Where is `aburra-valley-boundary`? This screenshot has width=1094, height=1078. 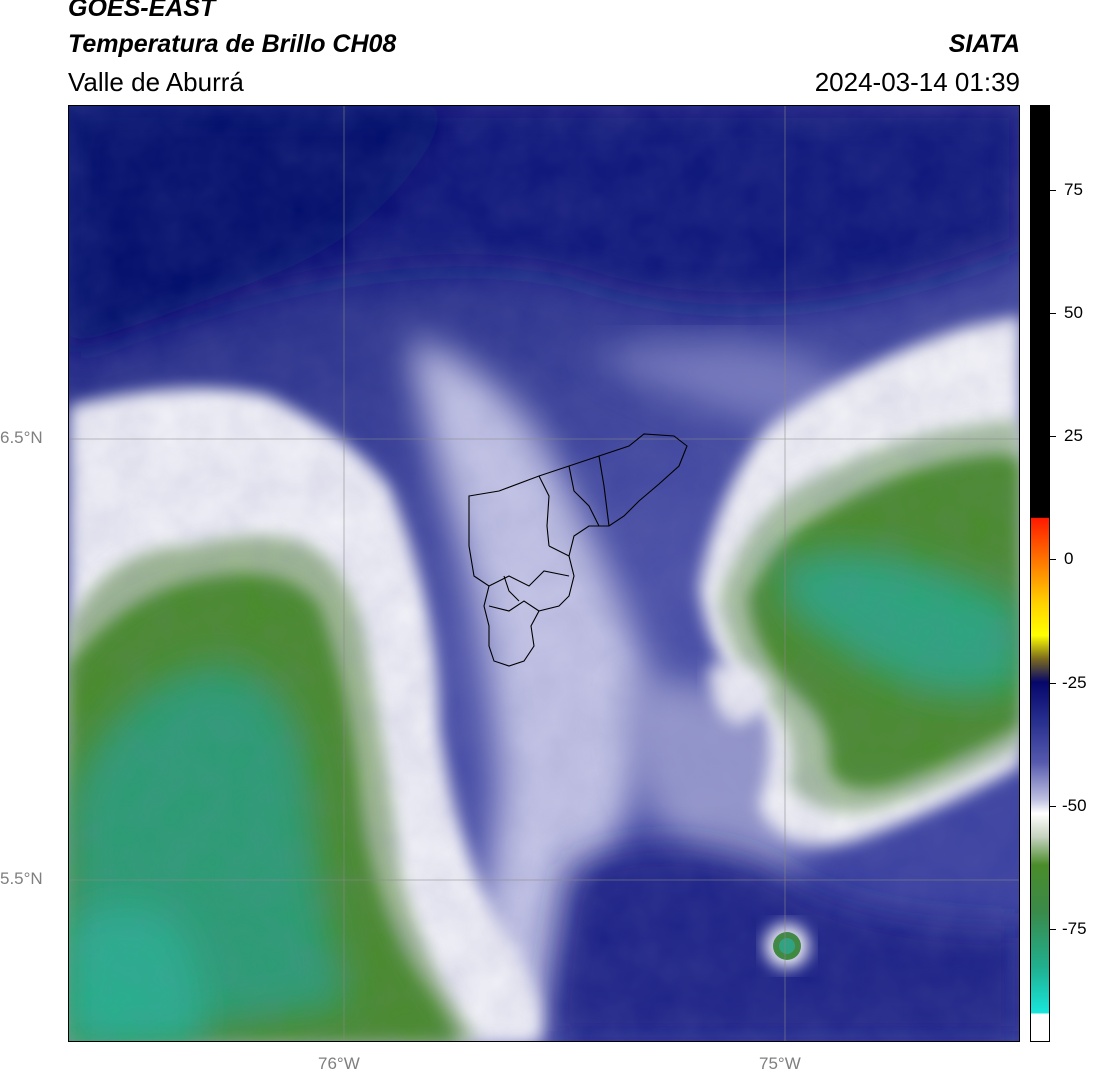 aburra-valley-boundary is located at coordinates (578, 550).